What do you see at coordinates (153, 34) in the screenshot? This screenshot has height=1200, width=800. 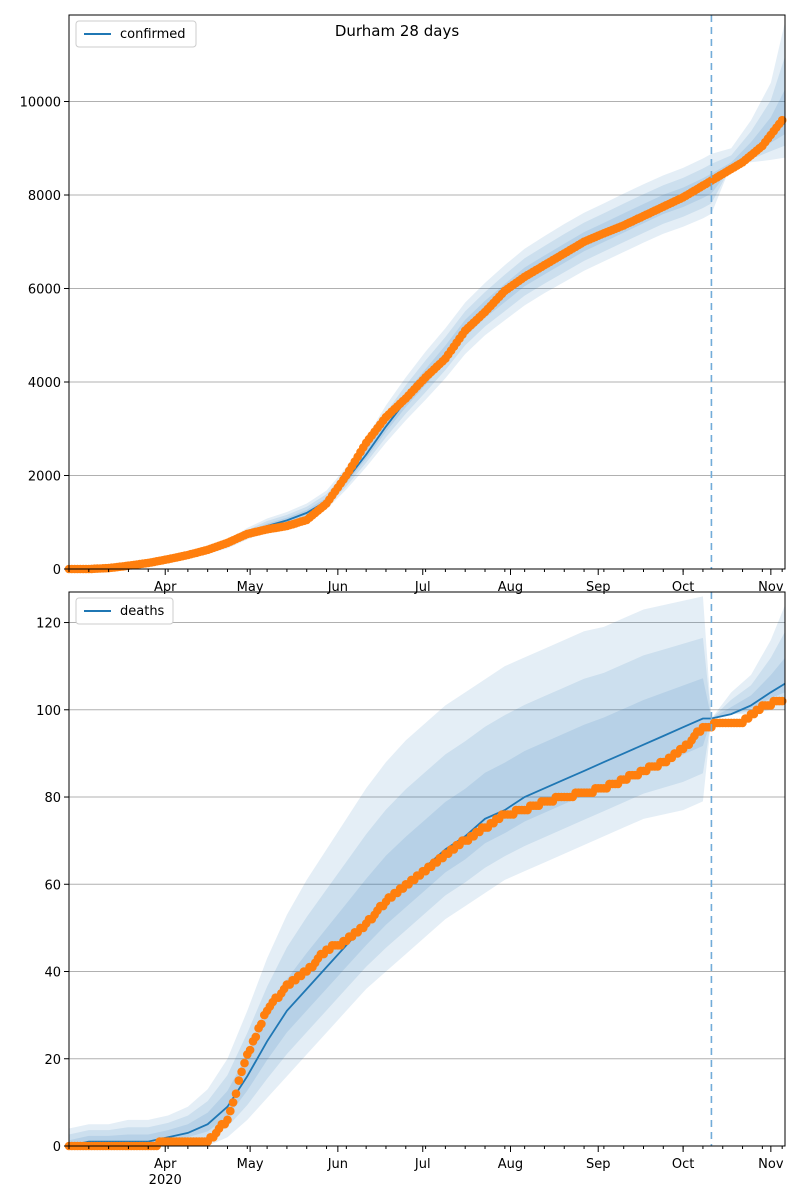 I see `legend-label: confirmed` at bounding box center [153, 34].